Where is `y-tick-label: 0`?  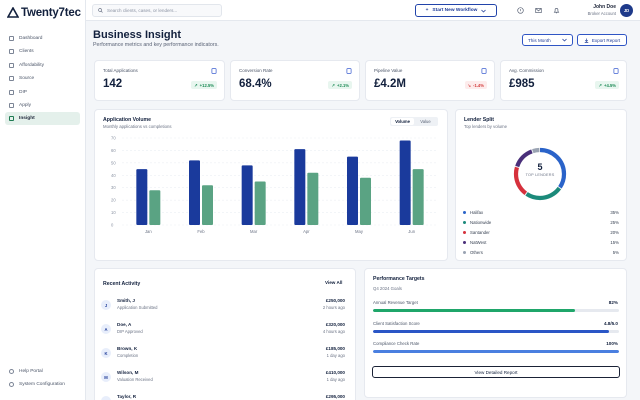
y-tick-label: 0 is located at coordinates (112, 225).